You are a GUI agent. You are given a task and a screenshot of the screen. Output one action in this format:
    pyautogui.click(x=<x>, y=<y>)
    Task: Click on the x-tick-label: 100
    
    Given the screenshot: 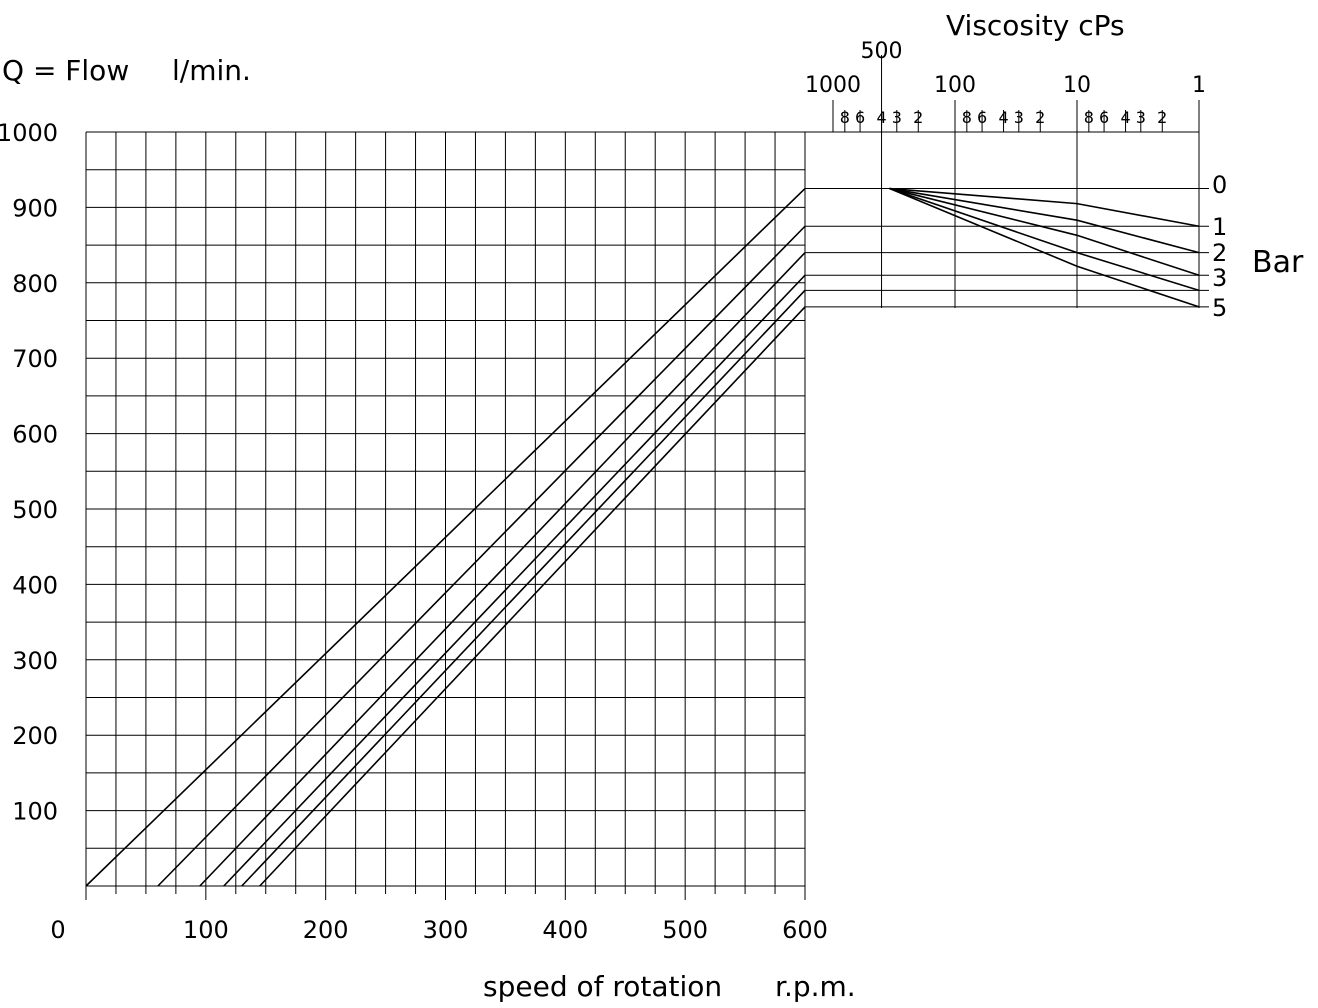 What is the action you would take?
    pyautogui.click(x=206, y=930)
    